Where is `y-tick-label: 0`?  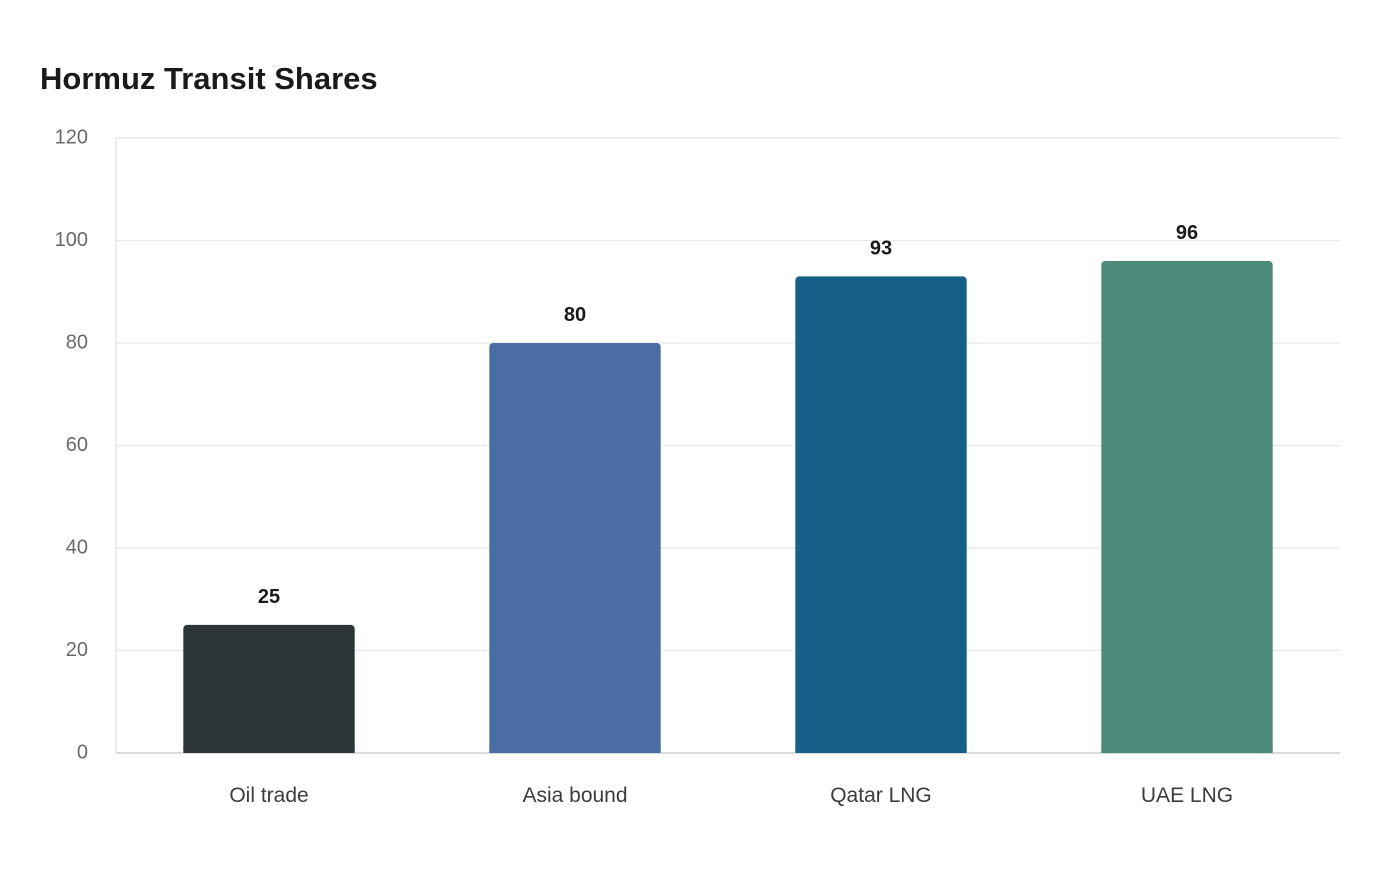 y-tick-label: 0 is located at coordinates (82, 752).